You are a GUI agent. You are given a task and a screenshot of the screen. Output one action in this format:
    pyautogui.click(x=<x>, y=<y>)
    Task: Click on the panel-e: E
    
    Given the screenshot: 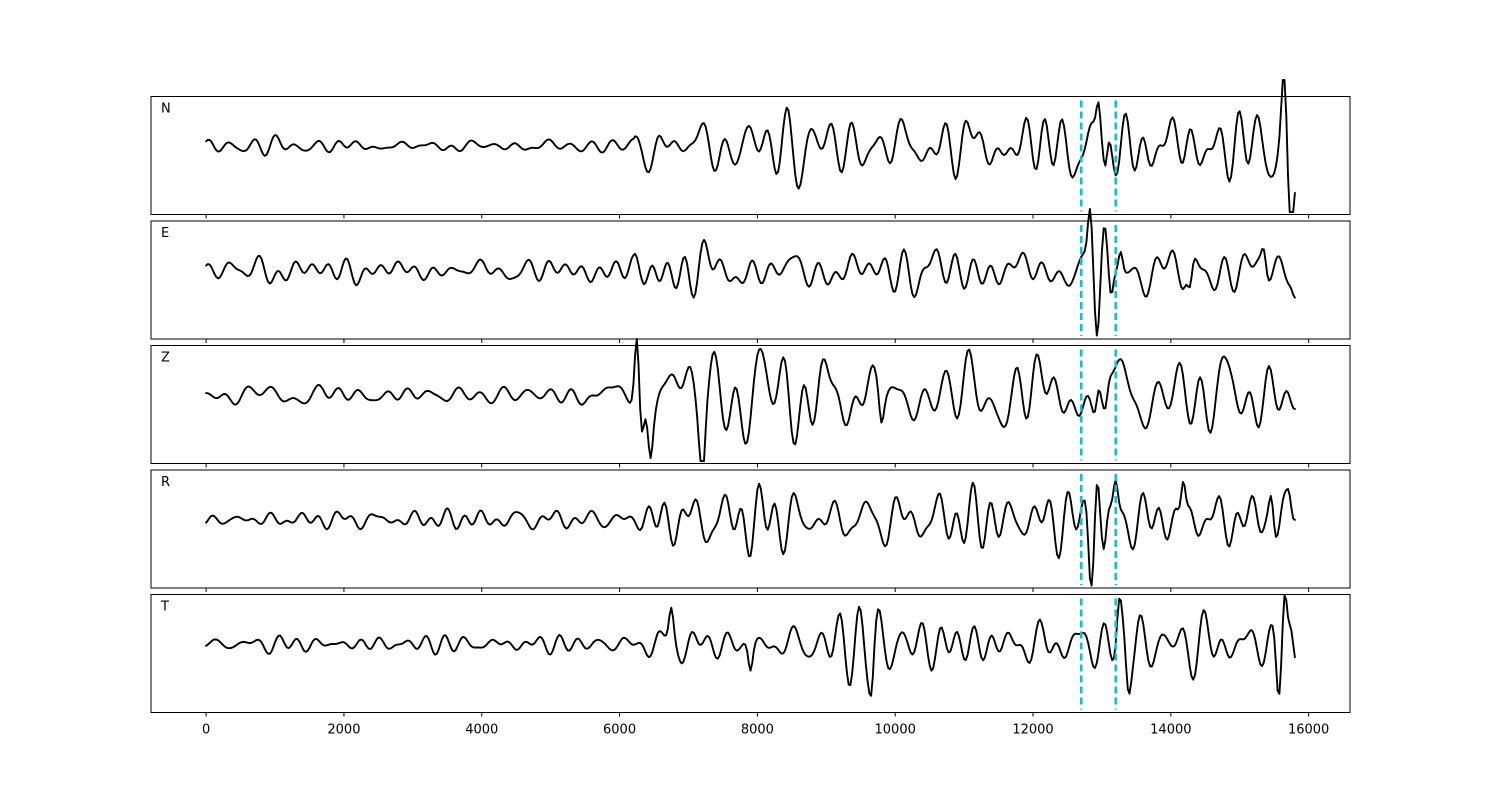 What is the action you would take?
    pyautogui.click(x=750, y=275)
    